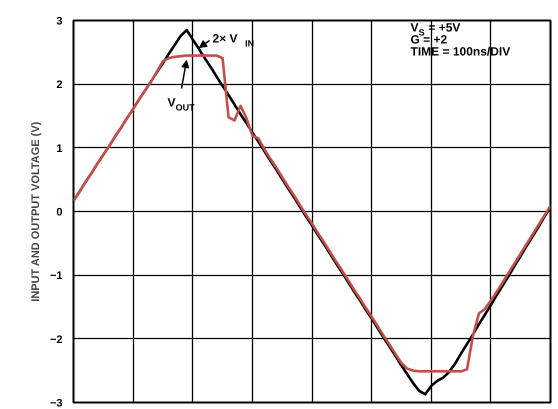  I want to click on y-axis-title: INPUT AND OUTPUT VOLTAGE (V), so click(36, 211).